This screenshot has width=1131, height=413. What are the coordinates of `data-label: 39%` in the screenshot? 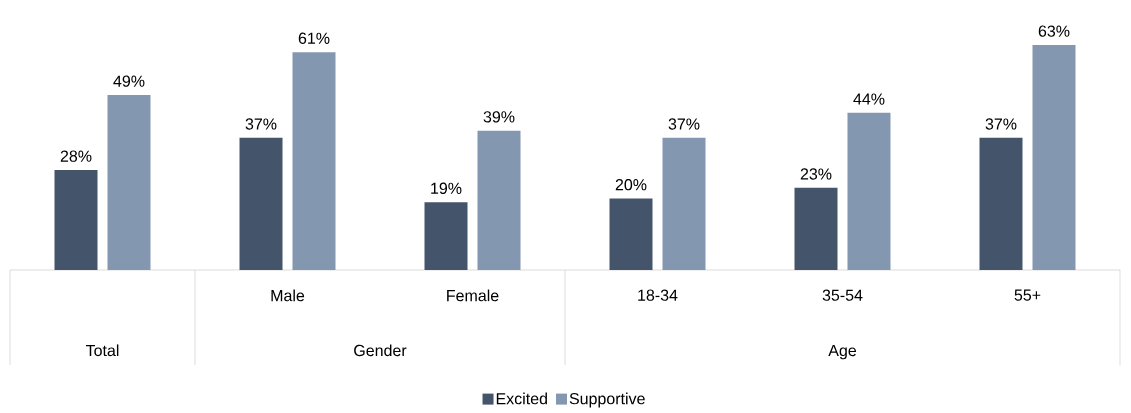 It's located at (499, 117).